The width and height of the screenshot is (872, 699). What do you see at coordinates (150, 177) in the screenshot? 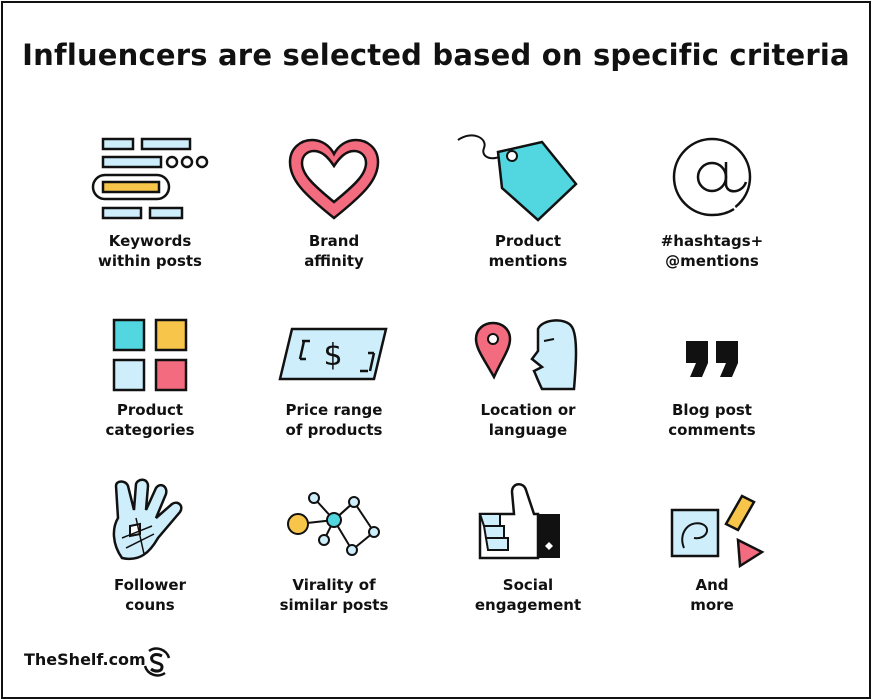
I see `keywords-icon` at bounding box center [150, 177].